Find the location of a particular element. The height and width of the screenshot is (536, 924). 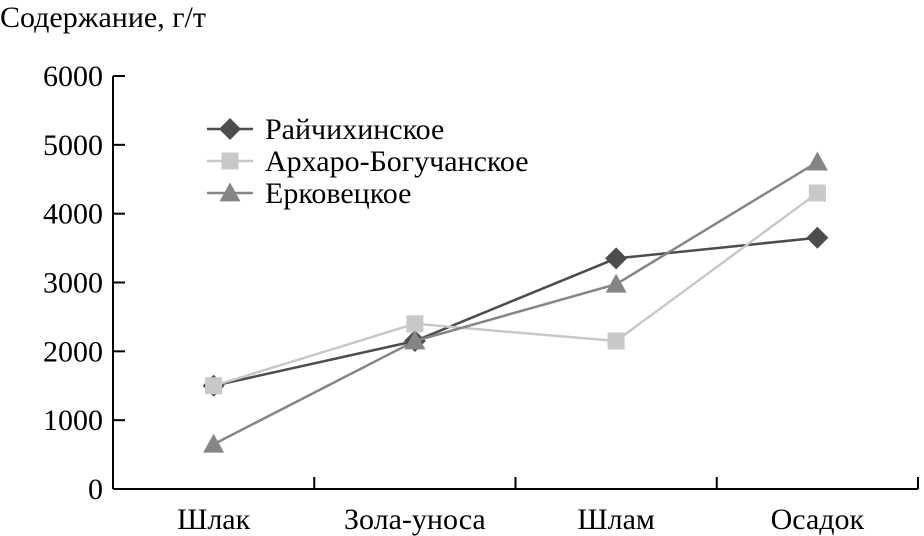

legend-label: Ерковецкое is located at coordinates (338, 193).